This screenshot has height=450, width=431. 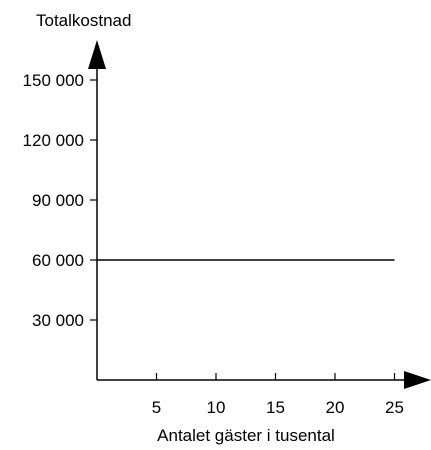 What do you see at coordinates (246, 435) in the screenshot?
I see `x-axis-label: Antalet gäster i tusental` at bounding box center [246, 435].